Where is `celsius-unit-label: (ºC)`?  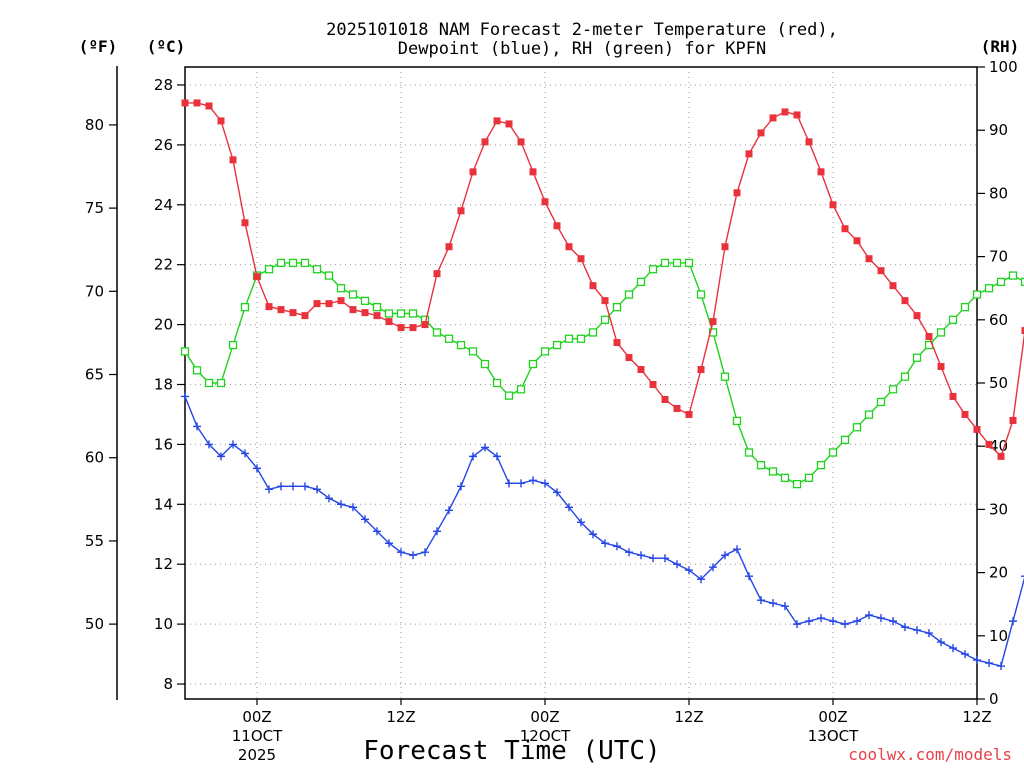 celsius-unit-label: (ºC) is located at coordinates (166, 46).